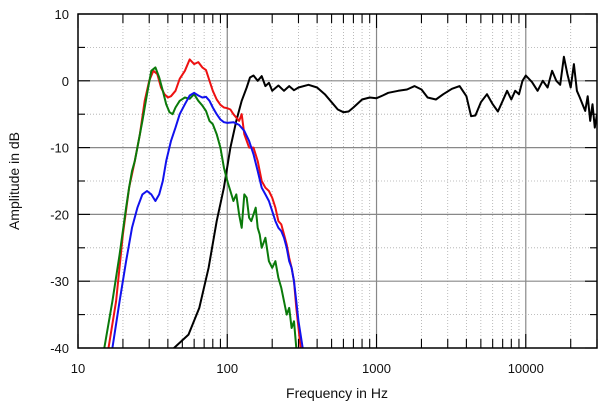 This screenshot has width=600, height=404. Describe the element at coordinates (62, 14) in the screenshot. I see `y-tick-label: 10` at that location.